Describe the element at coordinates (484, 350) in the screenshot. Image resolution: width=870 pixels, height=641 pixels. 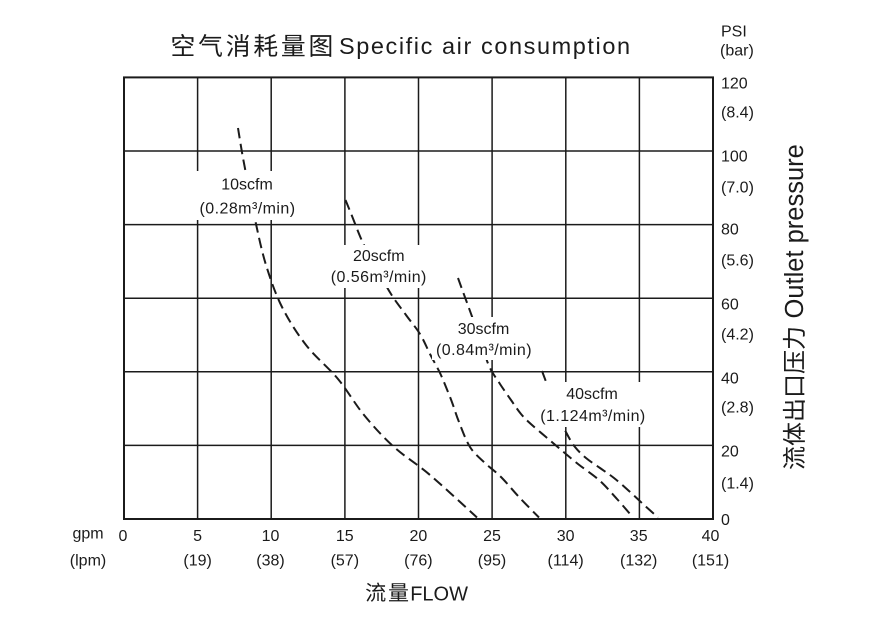
I see `svg-text: (0.84m³/min)` at that location.